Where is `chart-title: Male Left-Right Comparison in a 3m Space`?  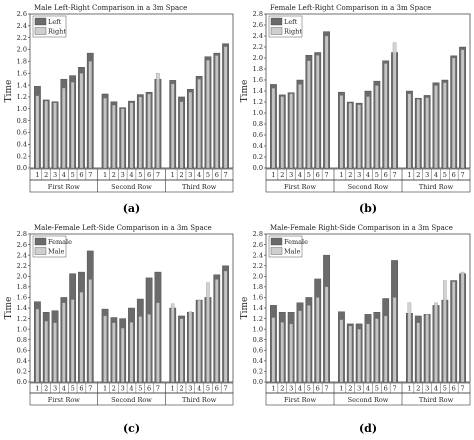 chart-title: Male Left-Right Comparison in a 3m Space is located at coordinates (110, 8).